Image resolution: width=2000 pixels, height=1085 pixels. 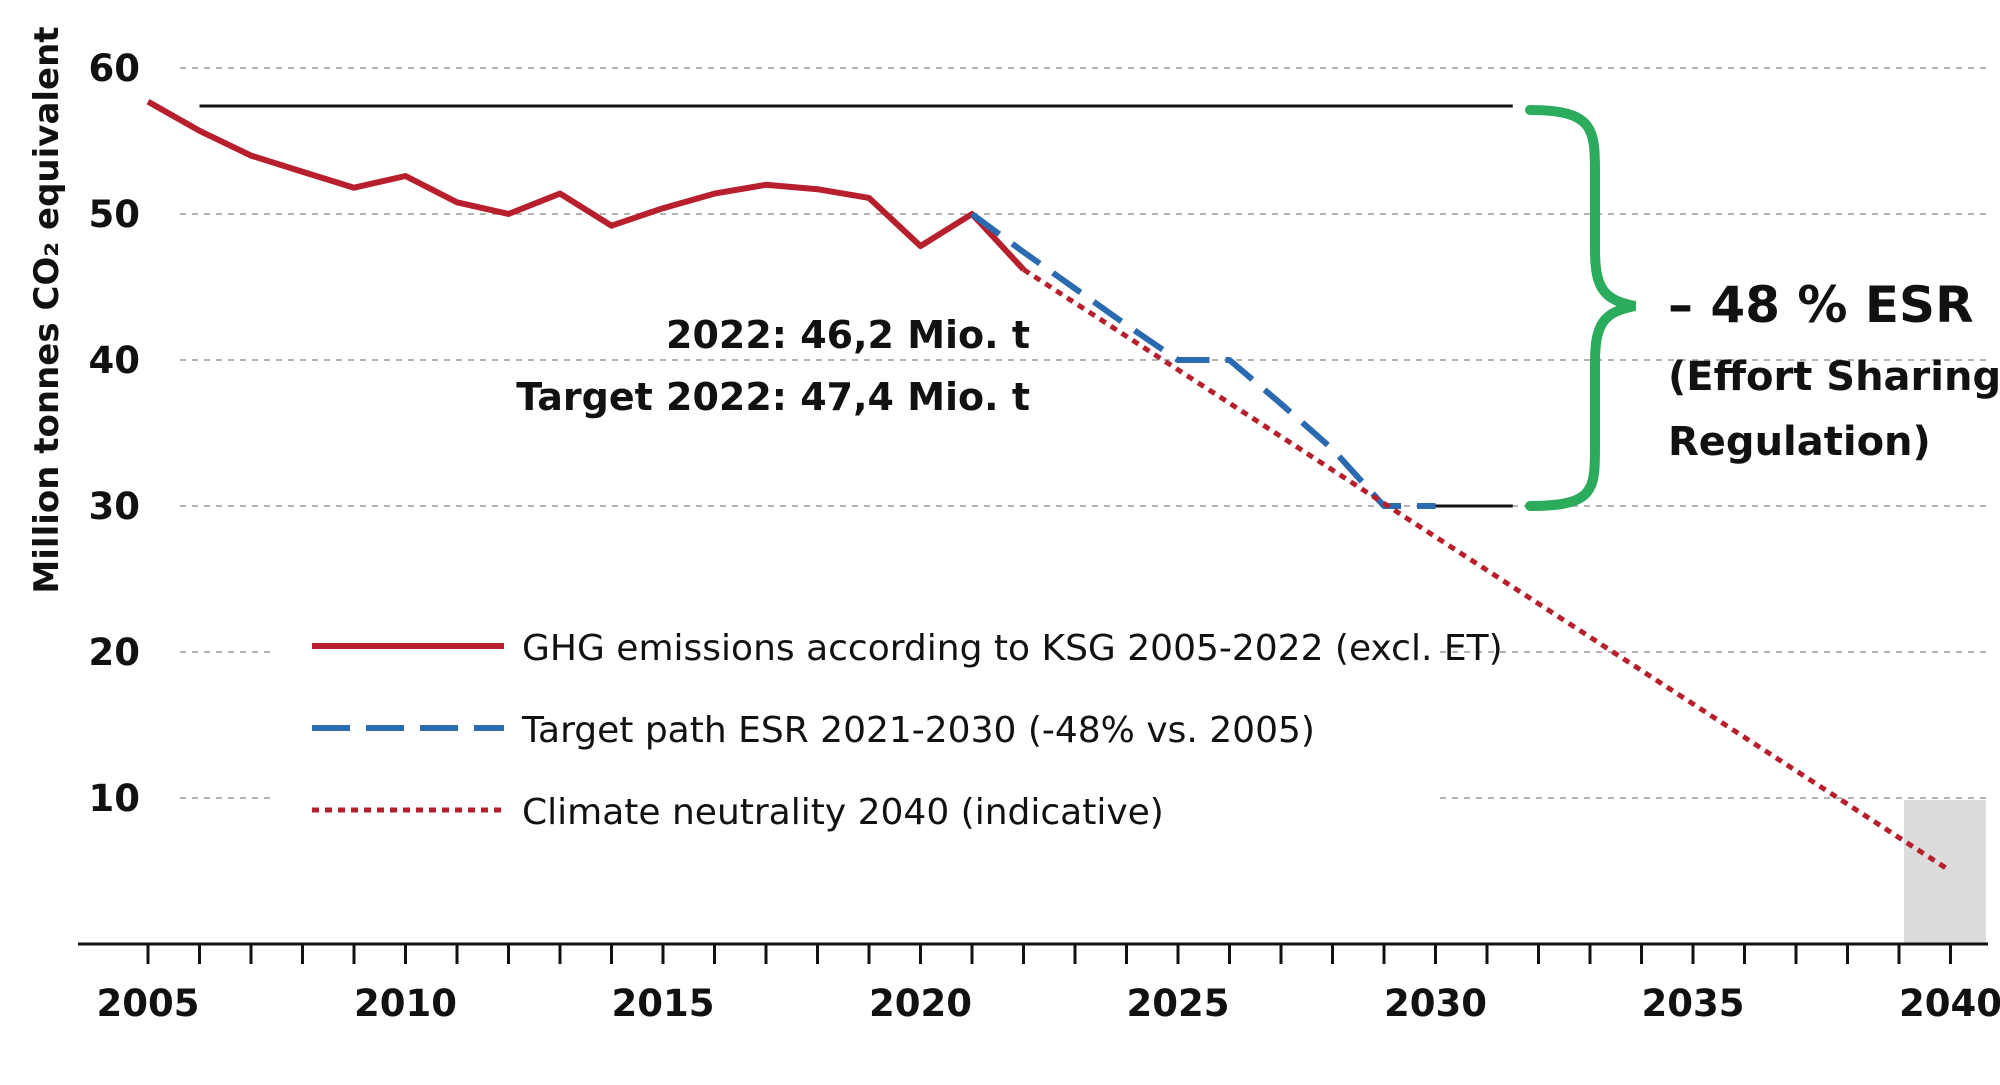 What do you see at coordinates (1048, 984) in the screenshot?
I see `x-axis-ticks: 2005 2010 2015 2020 2025 2030 2035 2040` at bounding box center [1048, 984].